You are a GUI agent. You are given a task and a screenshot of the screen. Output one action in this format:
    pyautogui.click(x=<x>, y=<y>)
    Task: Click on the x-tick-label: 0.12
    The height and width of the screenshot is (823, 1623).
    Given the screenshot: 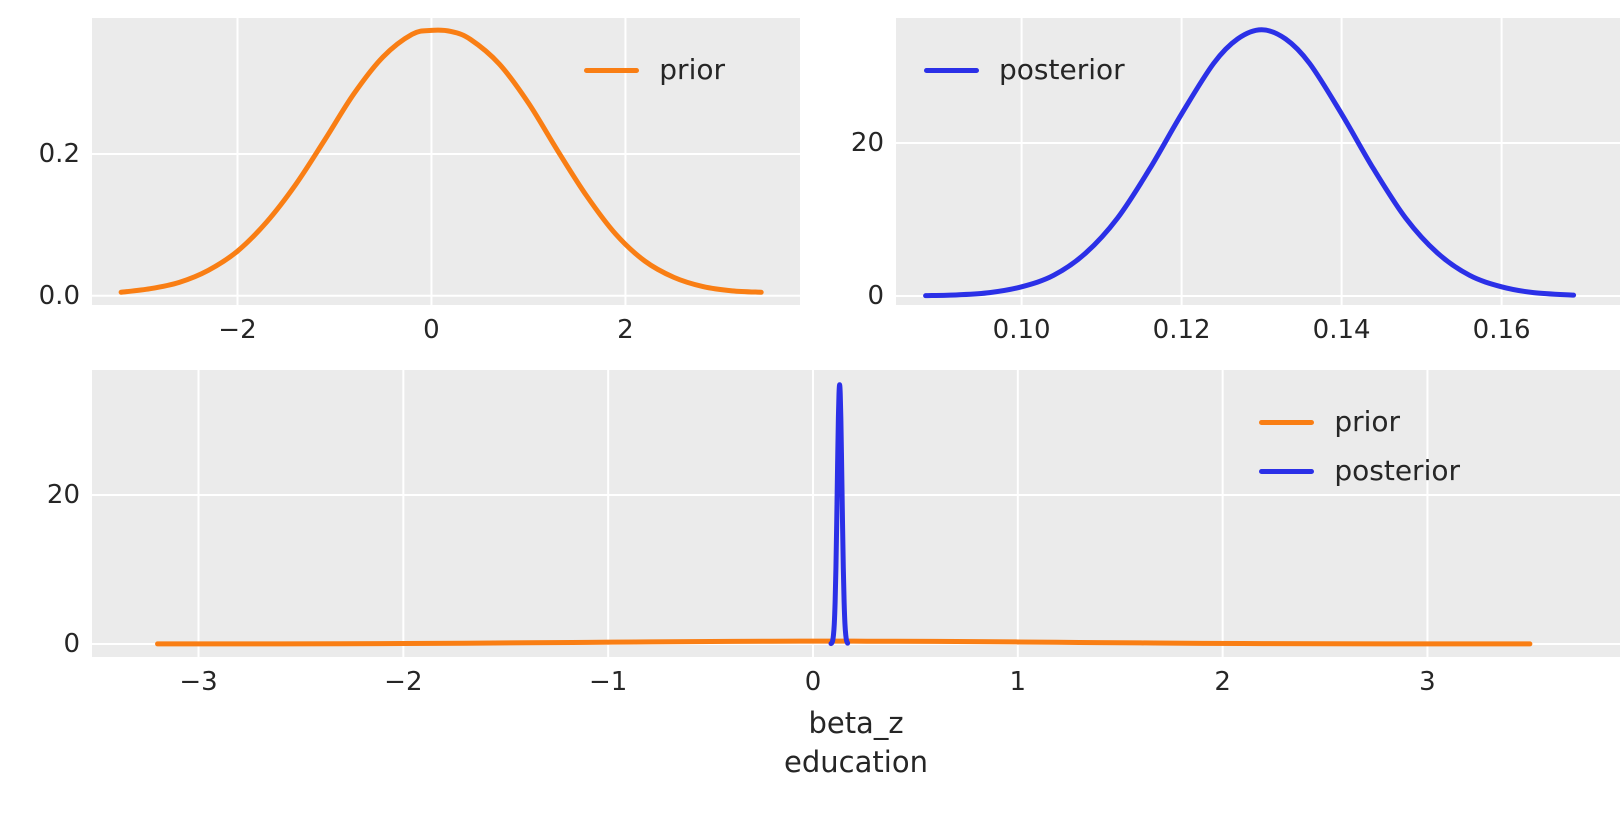 What is the action you would take?
    pyautogui.click(x=1181, y=330)
    